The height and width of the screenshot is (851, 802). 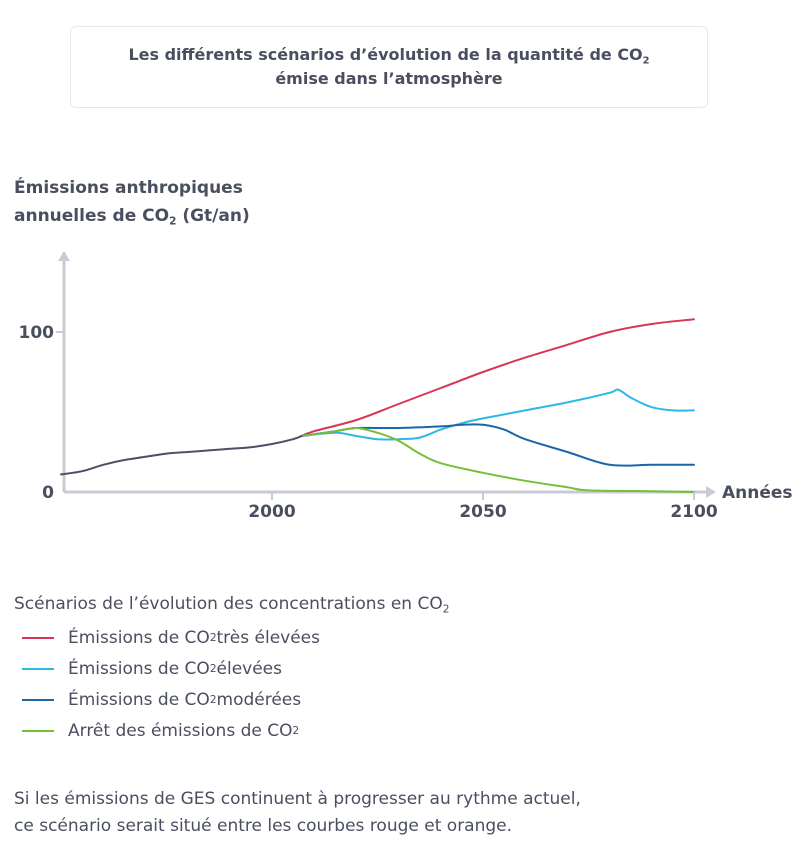 What do you see at coordinates (497, 445) in the screenshot?
I see `series-line-blue` at bounding box center [497, 445].